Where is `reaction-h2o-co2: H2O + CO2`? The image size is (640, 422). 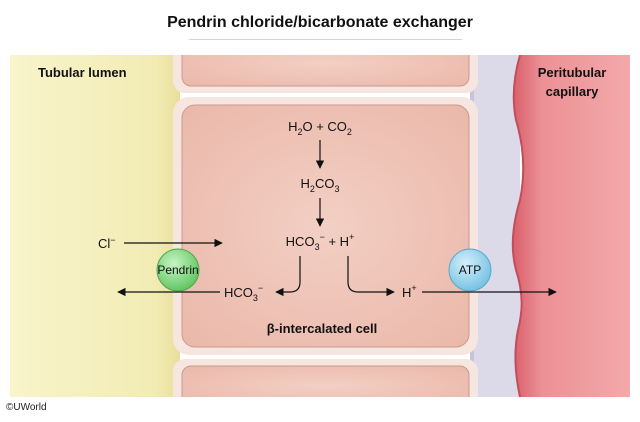 reaction-h2o-co2: H2O + CO2 is located at coordinates (320, 128).